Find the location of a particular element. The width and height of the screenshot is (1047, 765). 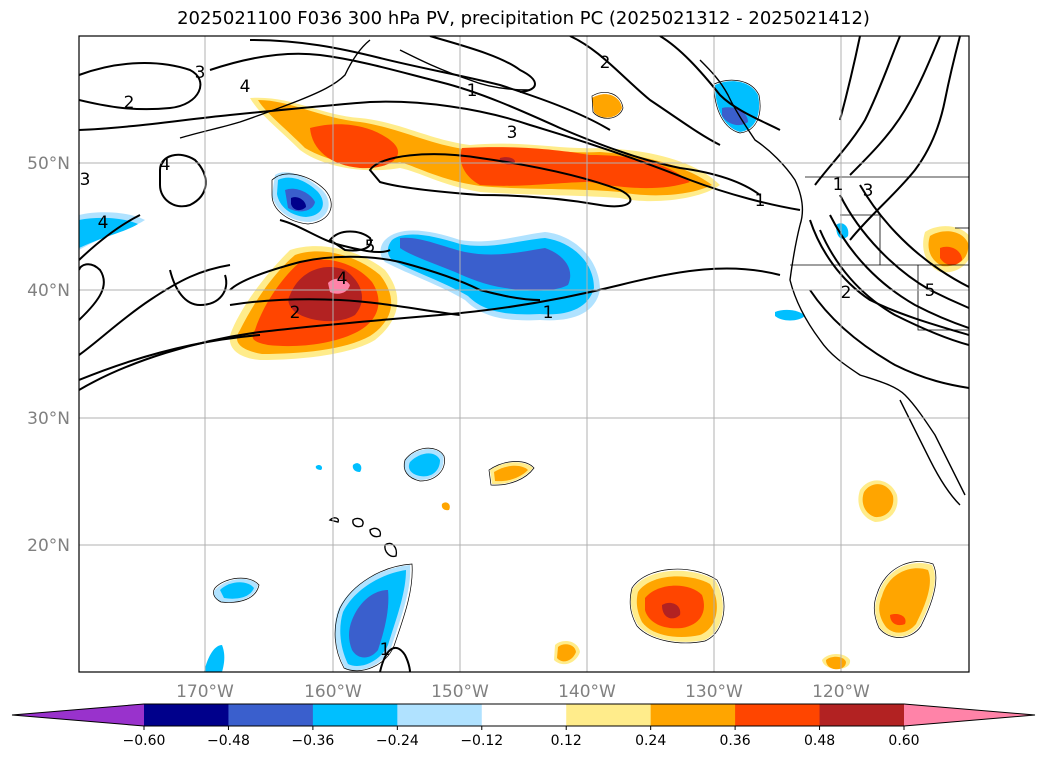

lat-label: 30°N is located at coordinates (48, 419).